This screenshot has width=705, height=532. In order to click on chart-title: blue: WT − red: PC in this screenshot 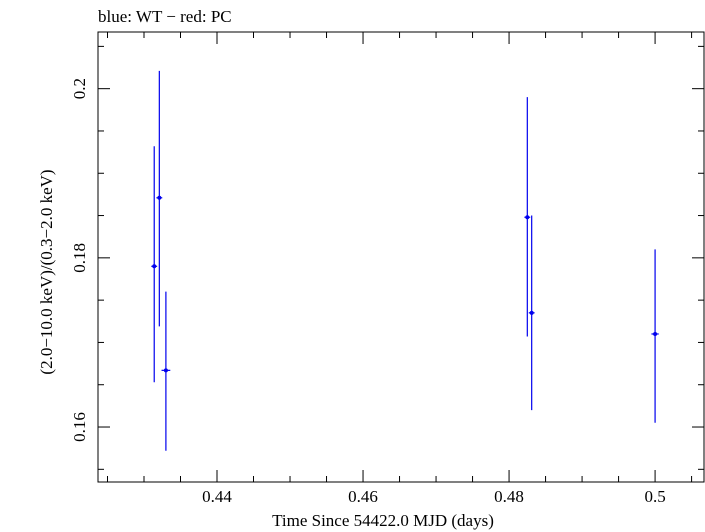, I will do `click(165, 16)`.